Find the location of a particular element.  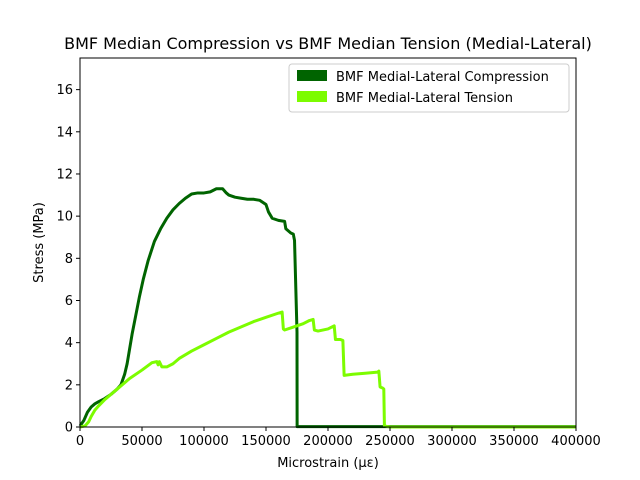

legend-label-tension: BMF Medial-Lateral Tension is located at coordinates (424, 98).